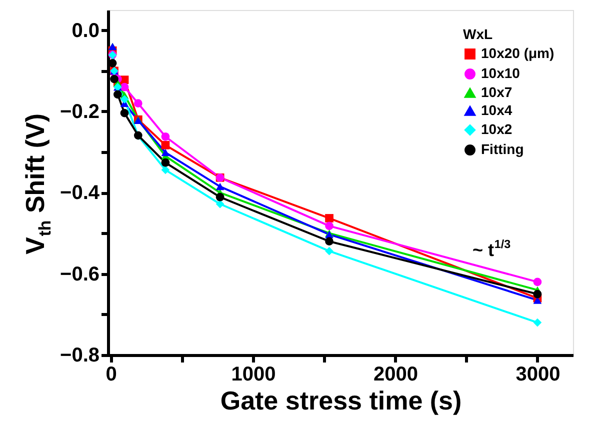  What do you see at coordinates (478, 34) in the screenshot?
I see `legend-title: WxL` at bounding box center [478, 34].